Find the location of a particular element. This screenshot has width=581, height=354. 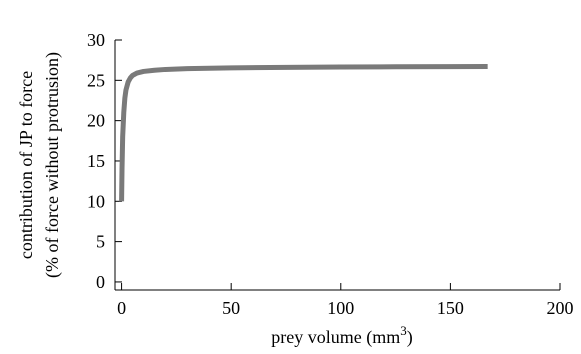

x-axis-label-text: prey volume (mm is located at coordinates (335, 337).